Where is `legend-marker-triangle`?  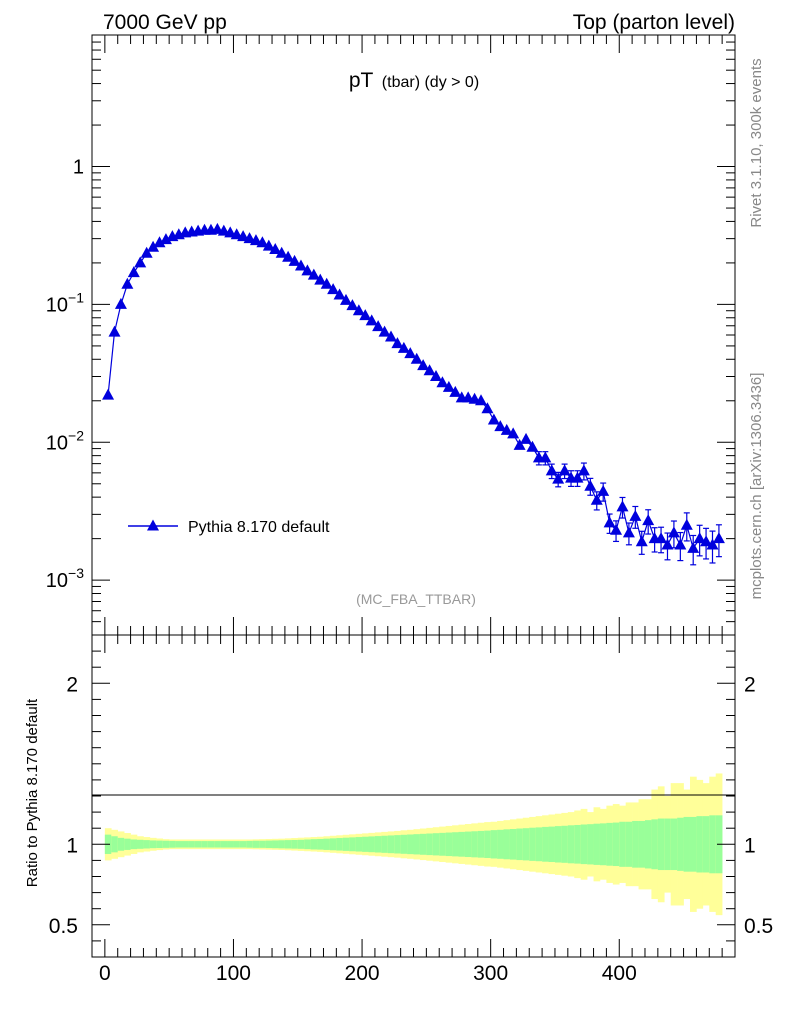
legend-marker-triangle is located at coordinates (153, 525).